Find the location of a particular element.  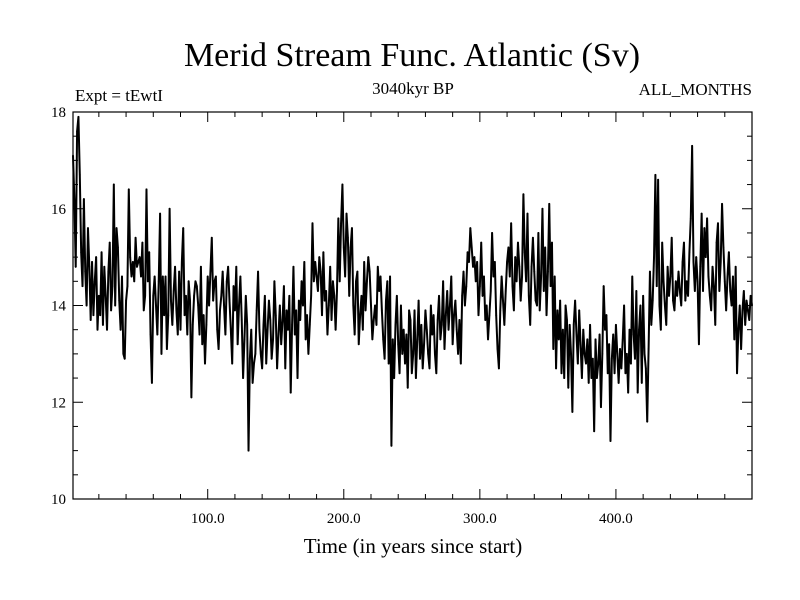

months-label: ALL_MONTHS is located at coordinates (695, 89).